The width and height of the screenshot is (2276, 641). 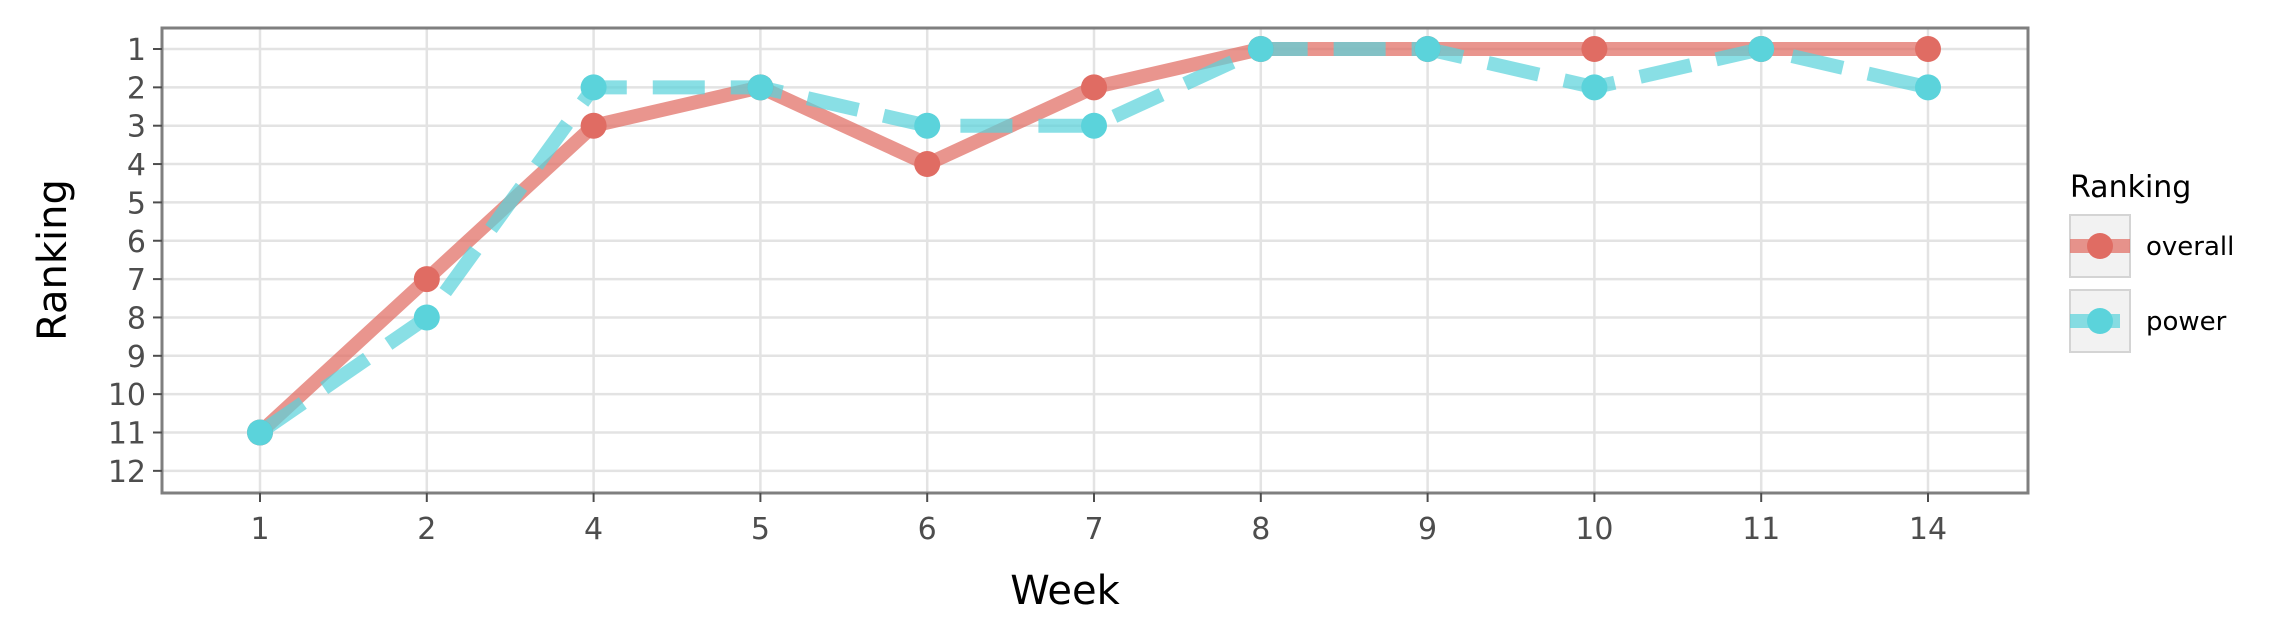 What do you see at coordinates (136, 357) in the screenshot?
I see `y-tick-label: 9` at bounding box center [136, 357].